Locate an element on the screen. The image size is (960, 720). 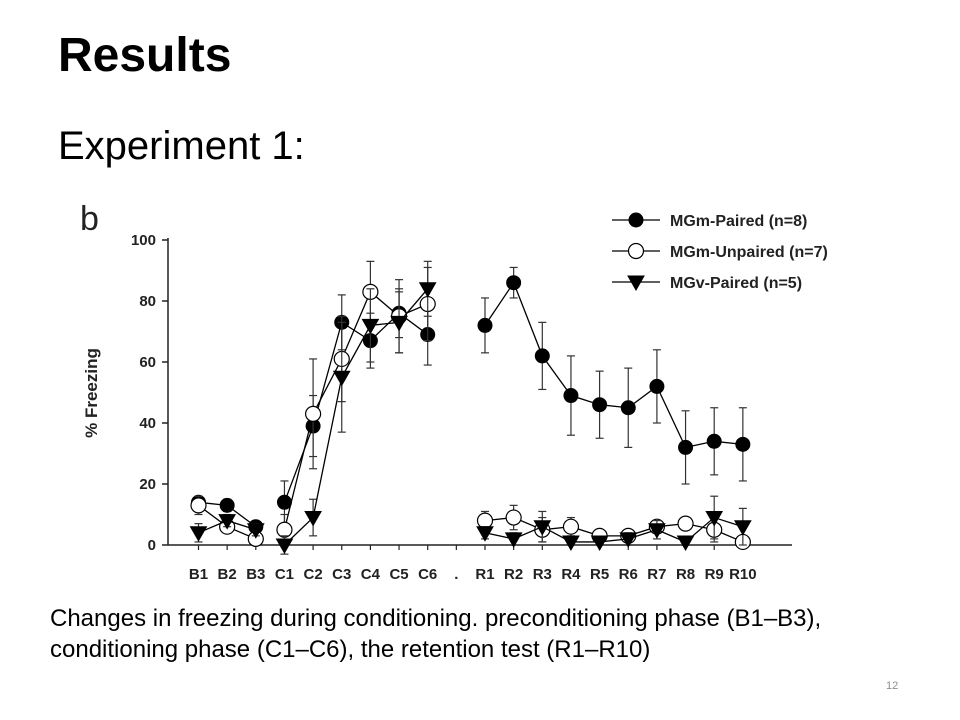
legend-entry-2: MGm-Unpaired (n=7) is located at coordinates (720, 251).